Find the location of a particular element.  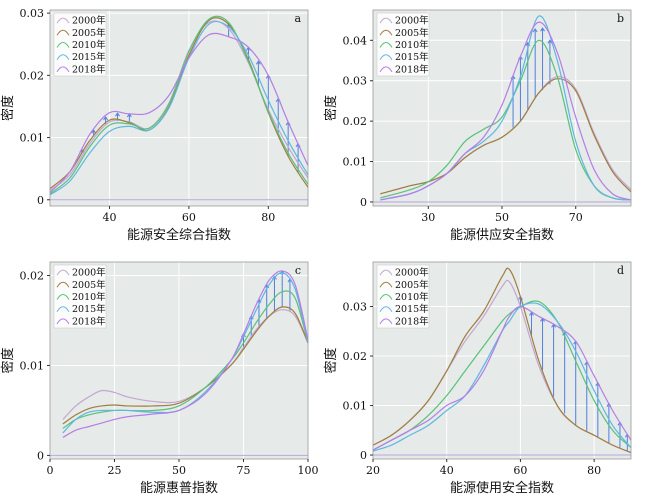

density-curve-2010年 is located at coordinates (185, 359).